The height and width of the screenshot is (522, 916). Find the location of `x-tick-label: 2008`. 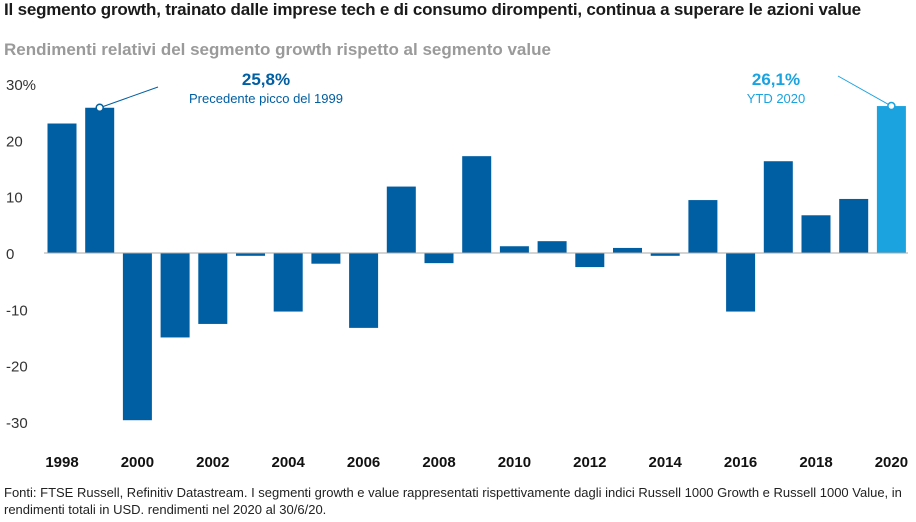

x-tick-label: 2008 is located at coordinates (438, 462).